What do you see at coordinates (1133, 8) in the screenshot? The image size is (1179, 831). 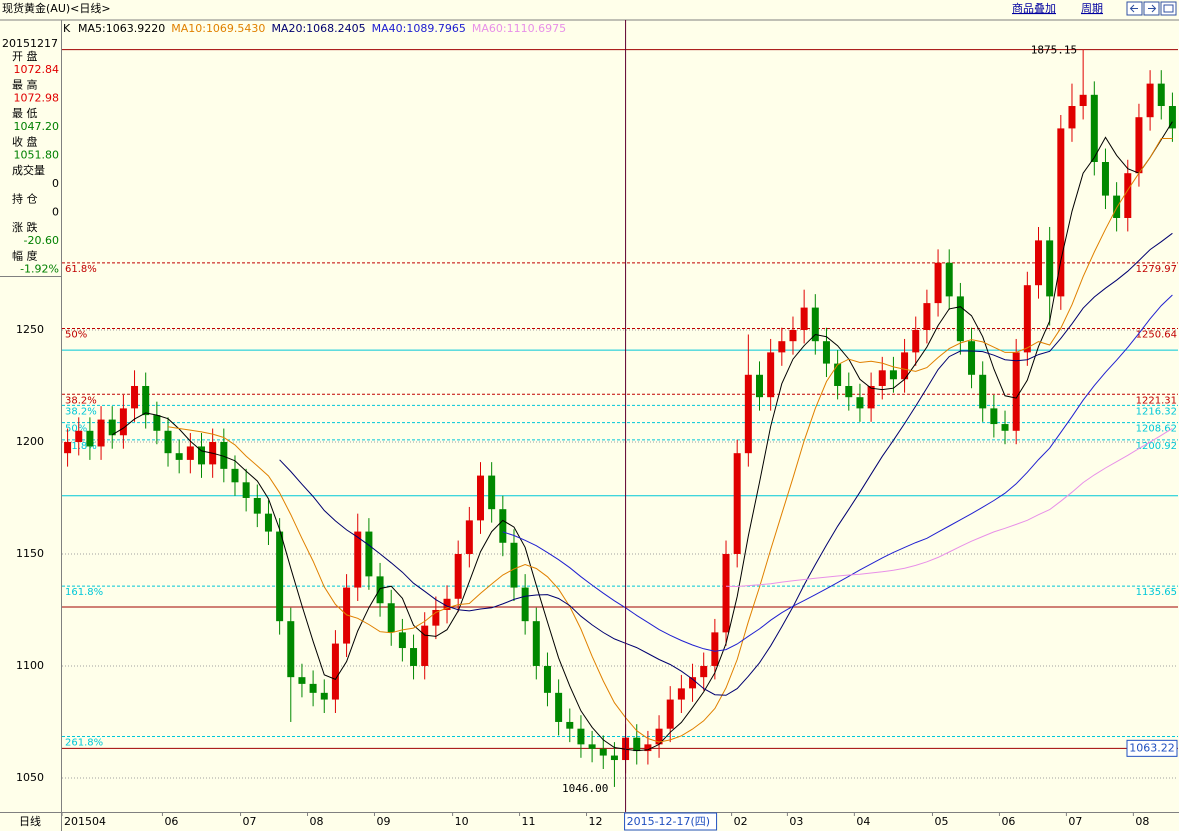 I see `icon` at bounding box center [1133, 8].